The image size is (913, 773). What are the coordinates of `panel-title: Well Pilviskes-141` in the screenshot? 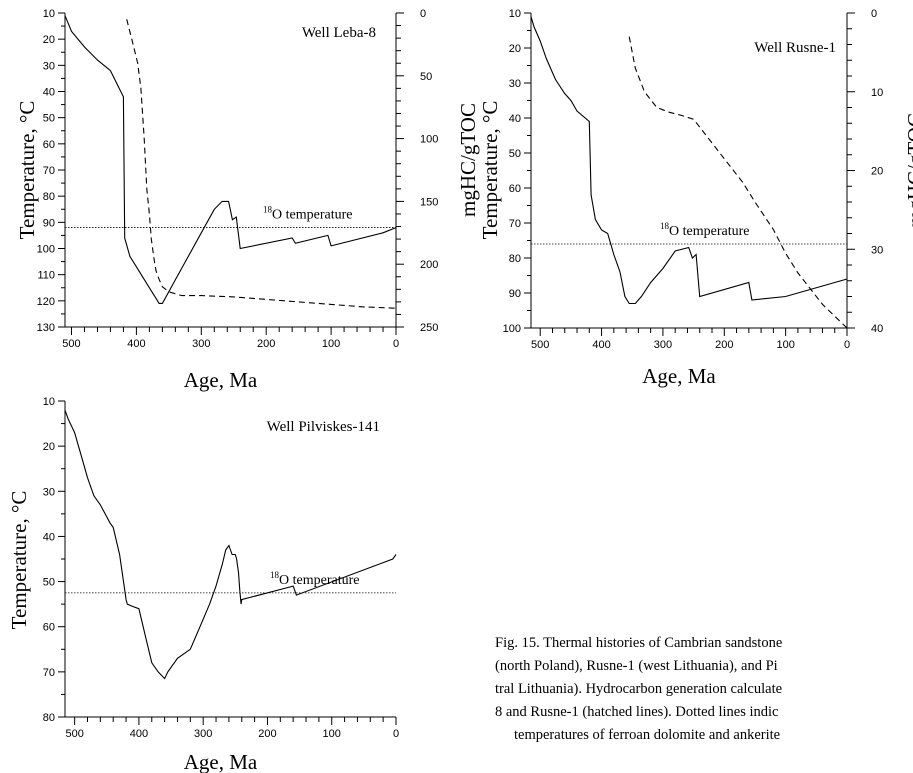 It's located at (323, 427).